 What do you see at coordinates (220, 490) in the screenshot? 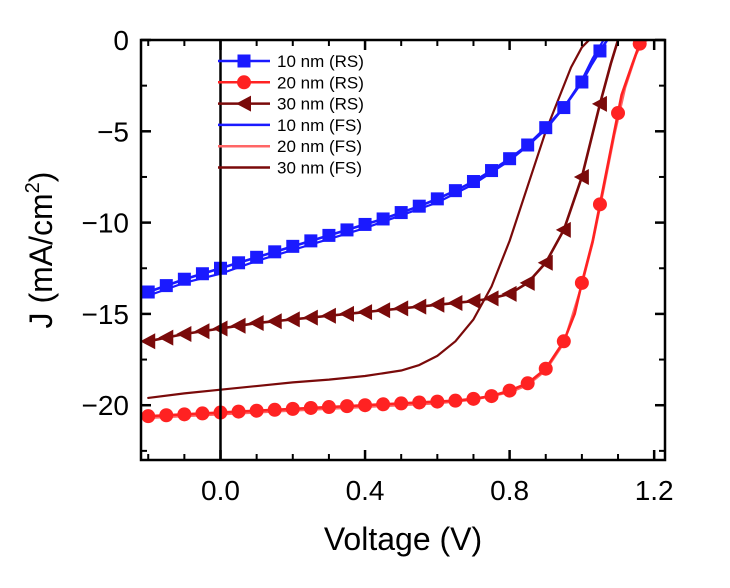
I see `x-tick-label: 0.0` at bounding box center [220, 490].